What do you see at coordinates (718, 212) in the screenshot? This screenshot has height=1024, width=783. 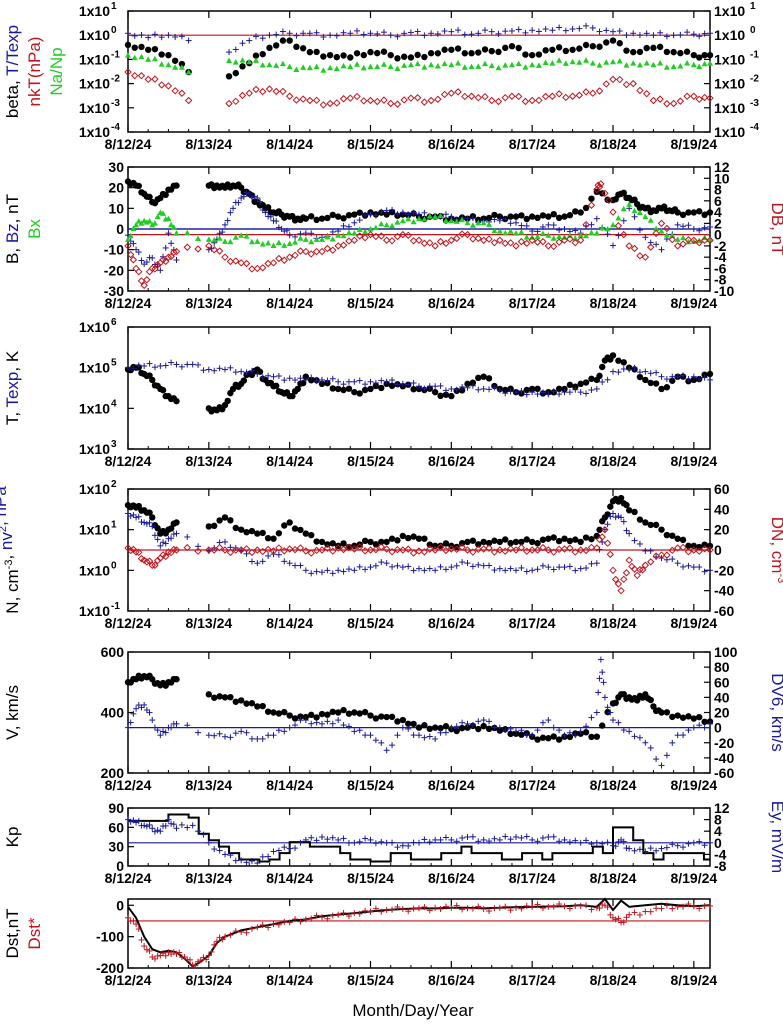 I see `right-tick-label-B: 4` at bounding box center [718, 212].